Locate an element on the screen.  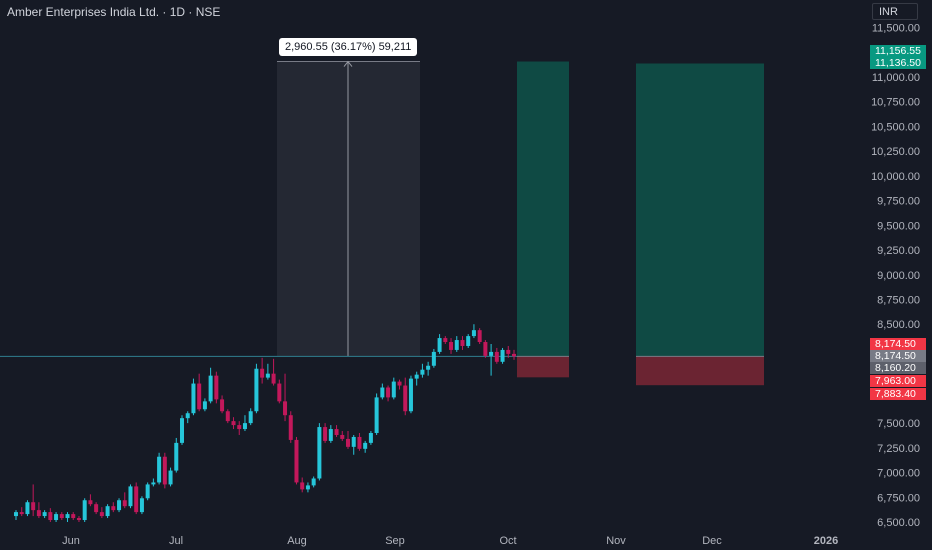
measure-arrow-head is located at coordinates (348, 63).